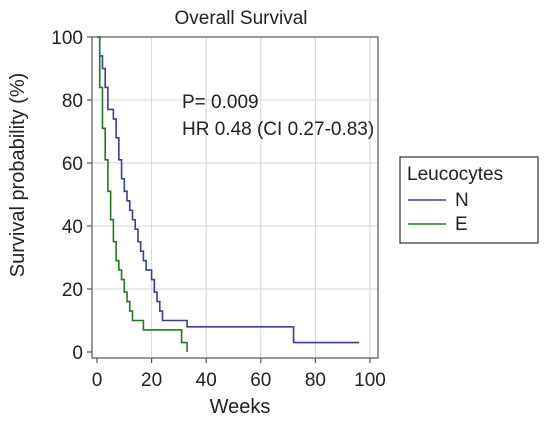  What do you see at coordinates (72, 290) in the screenshot?
I see `y-tick-label: 20` at bounding box center [72, 290].